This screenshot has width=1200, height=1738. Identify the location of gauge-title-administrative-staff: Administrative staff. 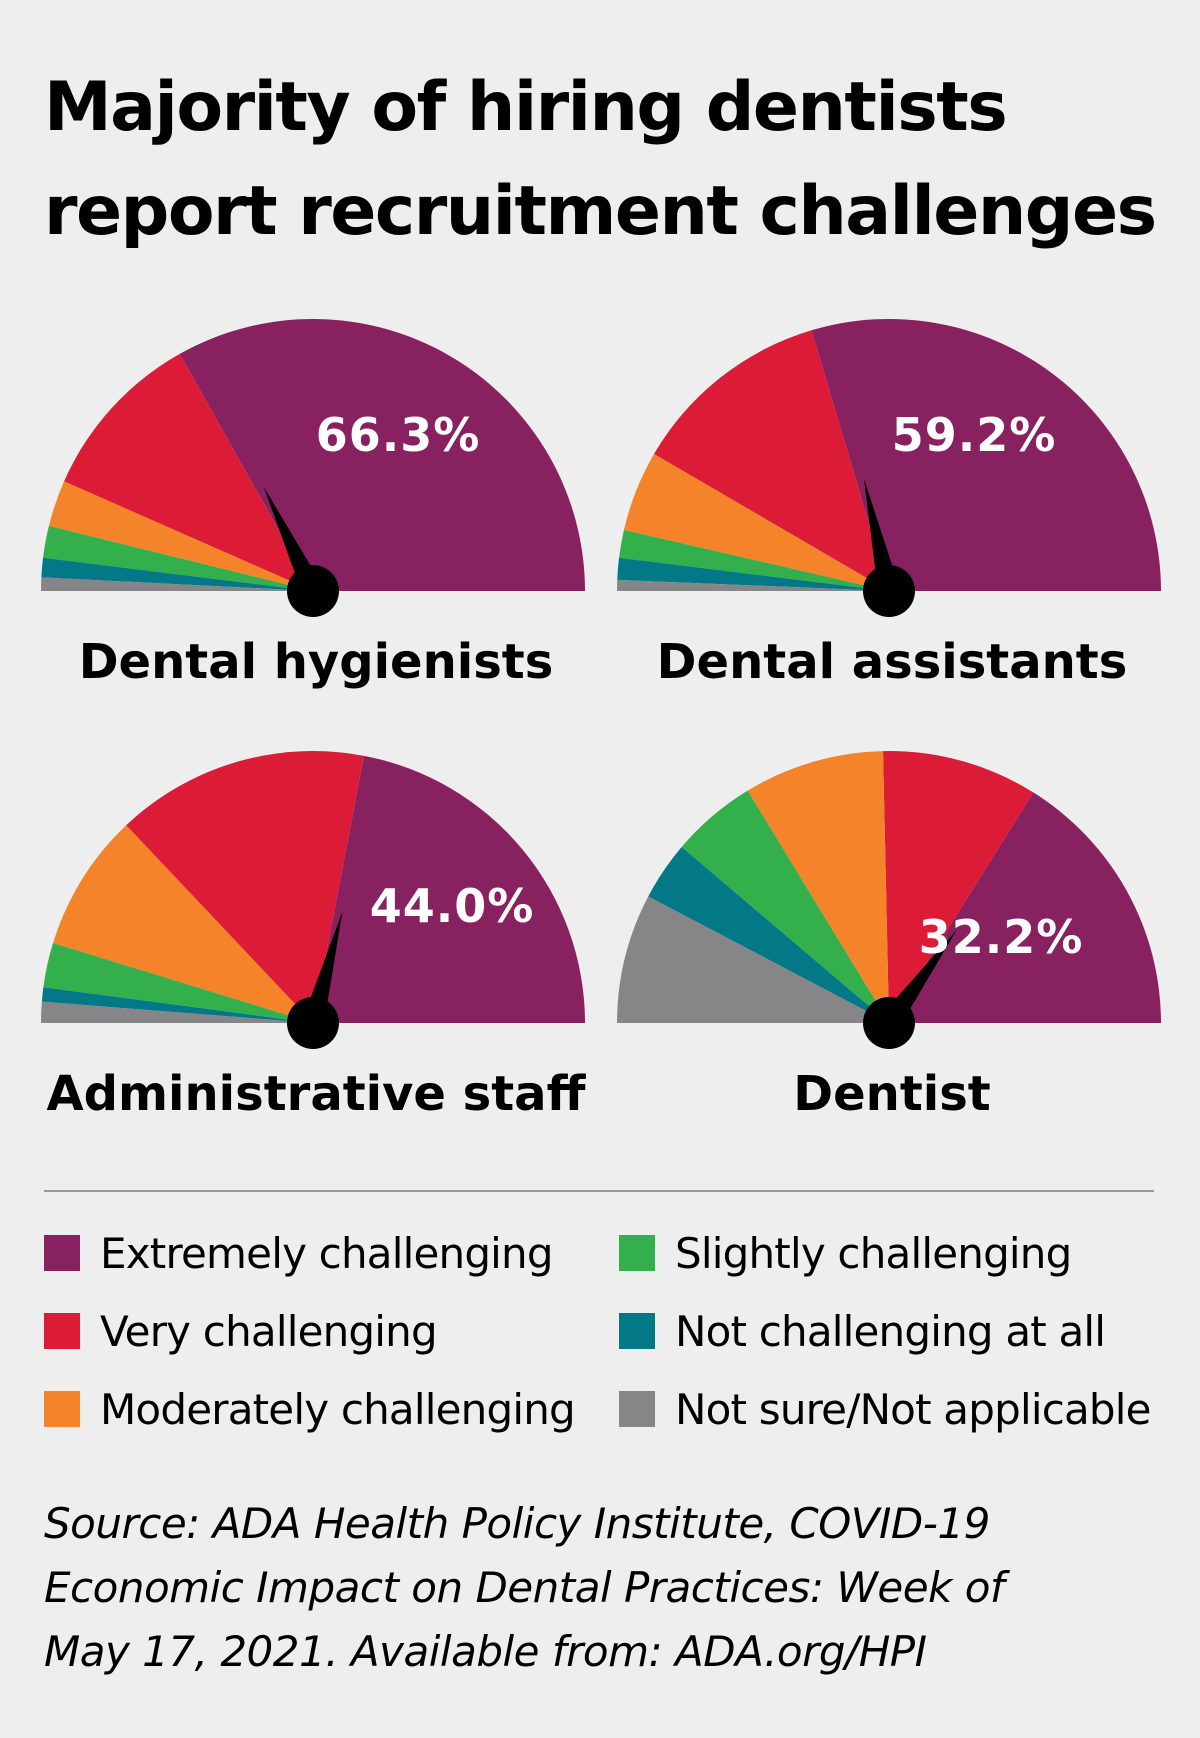
(316, 1094).